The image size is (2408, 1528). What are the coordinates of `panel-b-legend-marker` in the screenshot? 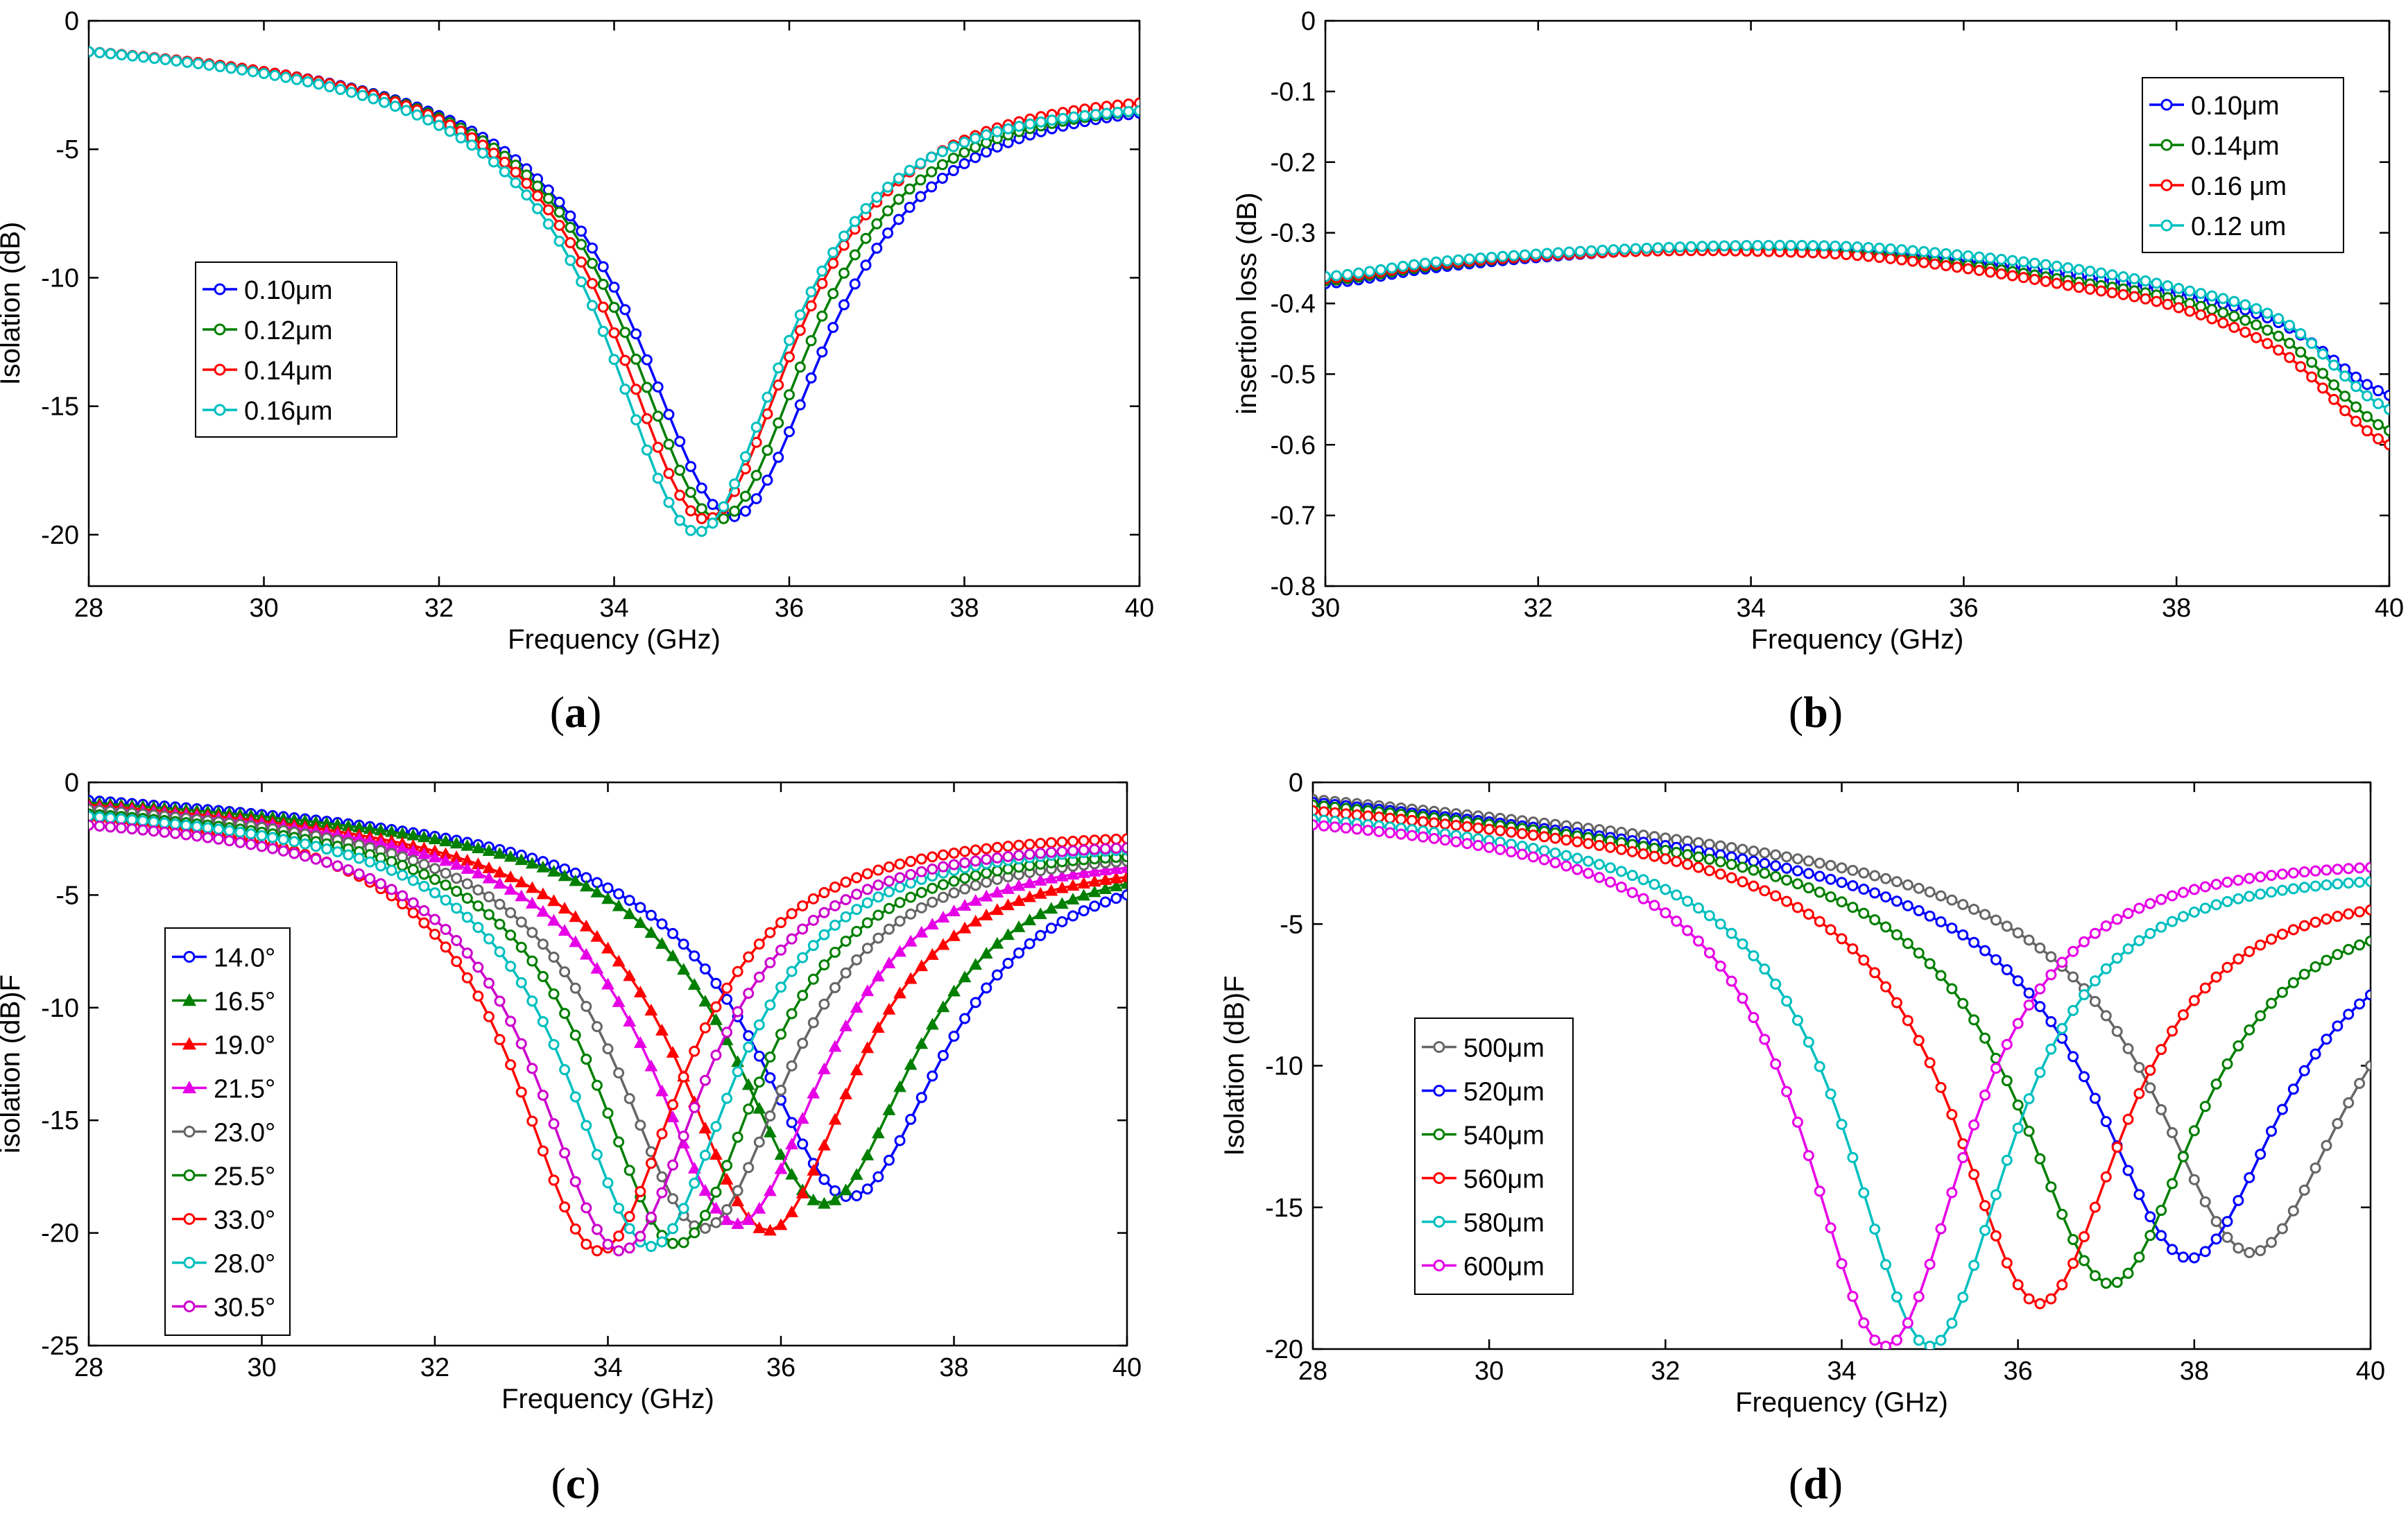 It's located at (2166, 185).